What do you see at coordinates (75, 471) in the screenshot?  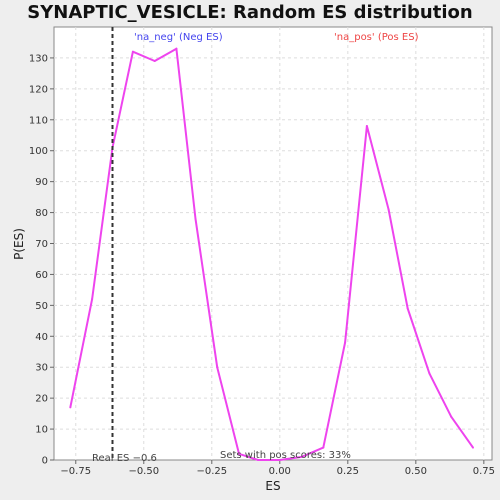 I see `x-tick-label: −0.75` at bounding box center [75, 471].